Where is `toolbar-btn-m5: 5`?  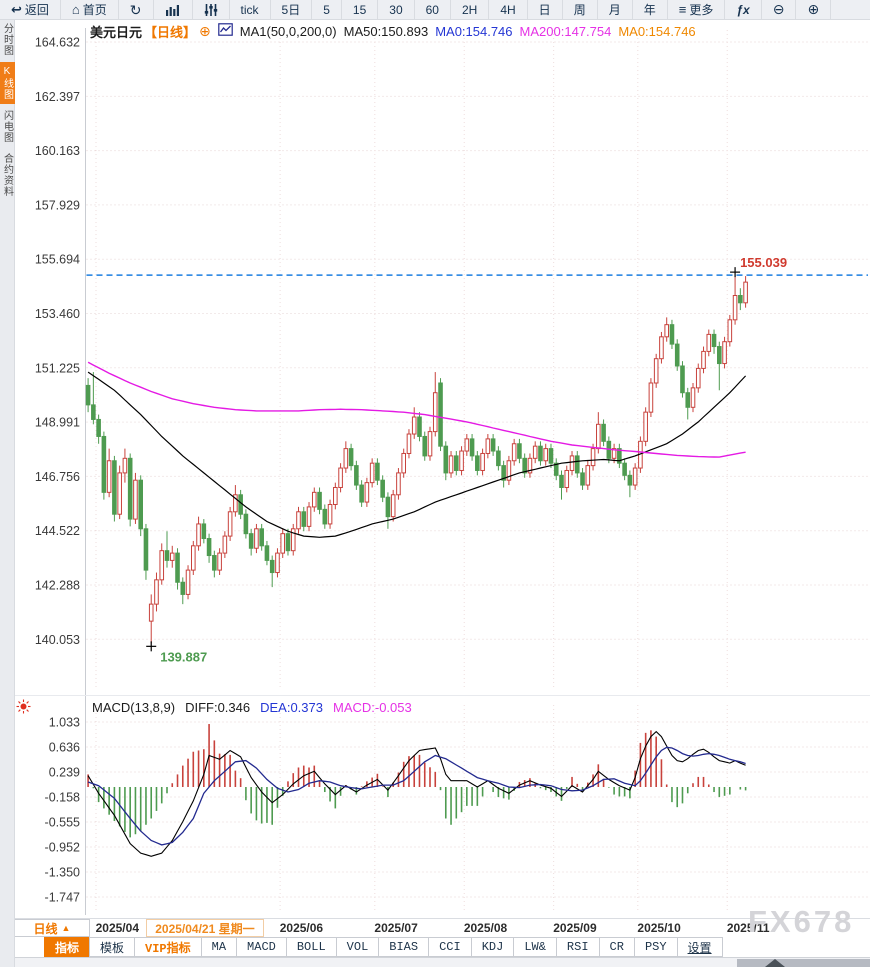
toolbar-btn-m5: 5 is located at coordinates (327, 9).